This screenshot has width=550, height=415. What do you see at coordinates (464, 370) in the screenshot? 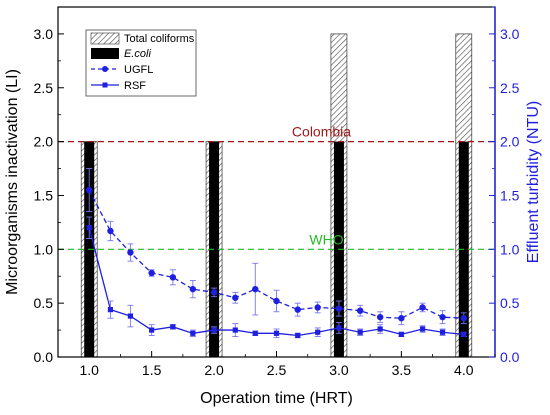
I see `x-tick-label: 4.0` at bounding box center [464, 370].